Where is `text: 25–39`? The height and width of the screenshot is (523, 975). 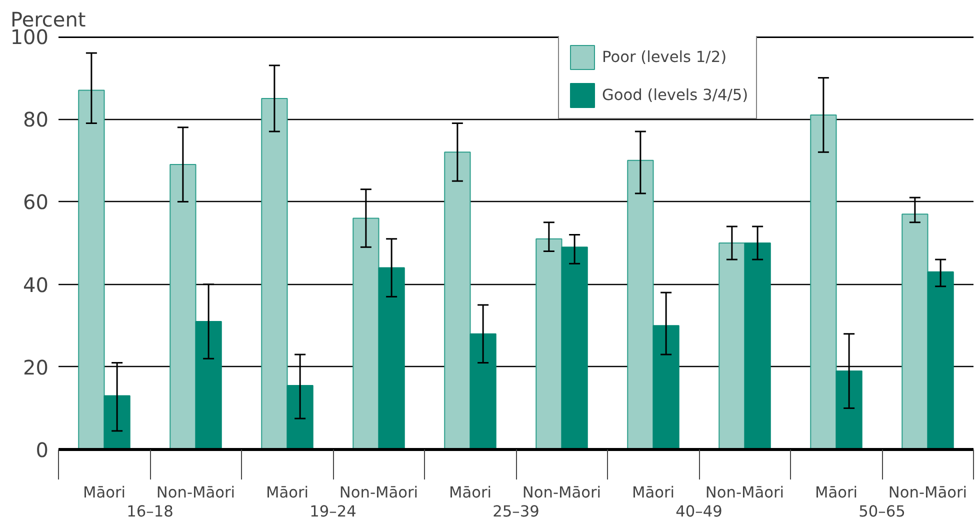
text: 25–39 is located at coordinates (516, 511).